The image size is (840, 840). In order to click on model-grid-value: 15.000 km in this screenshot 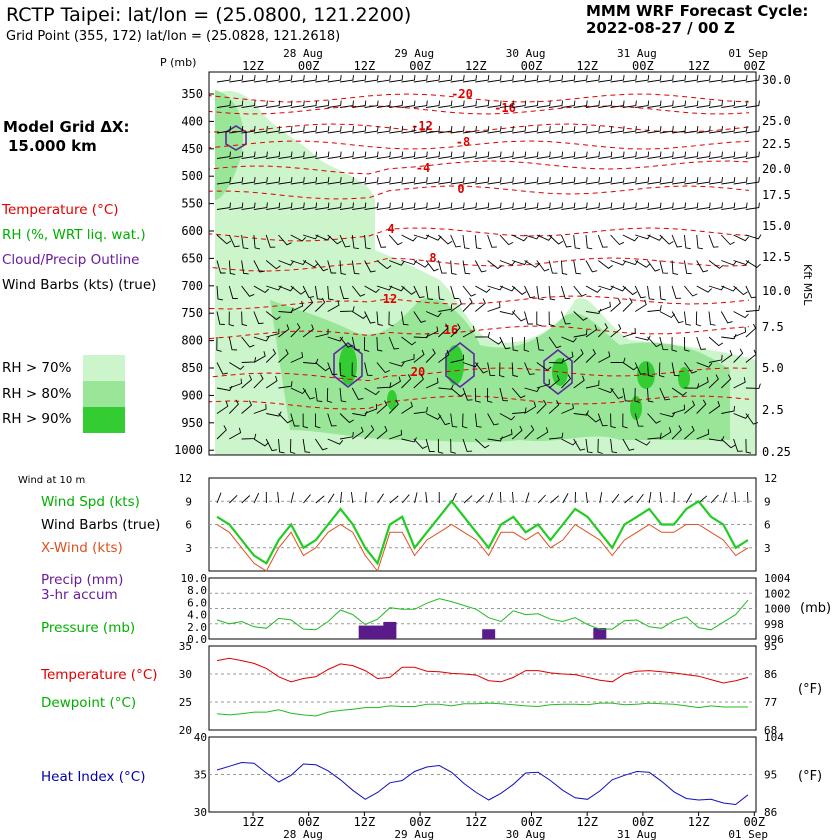, I will do `click(52, 146)`.